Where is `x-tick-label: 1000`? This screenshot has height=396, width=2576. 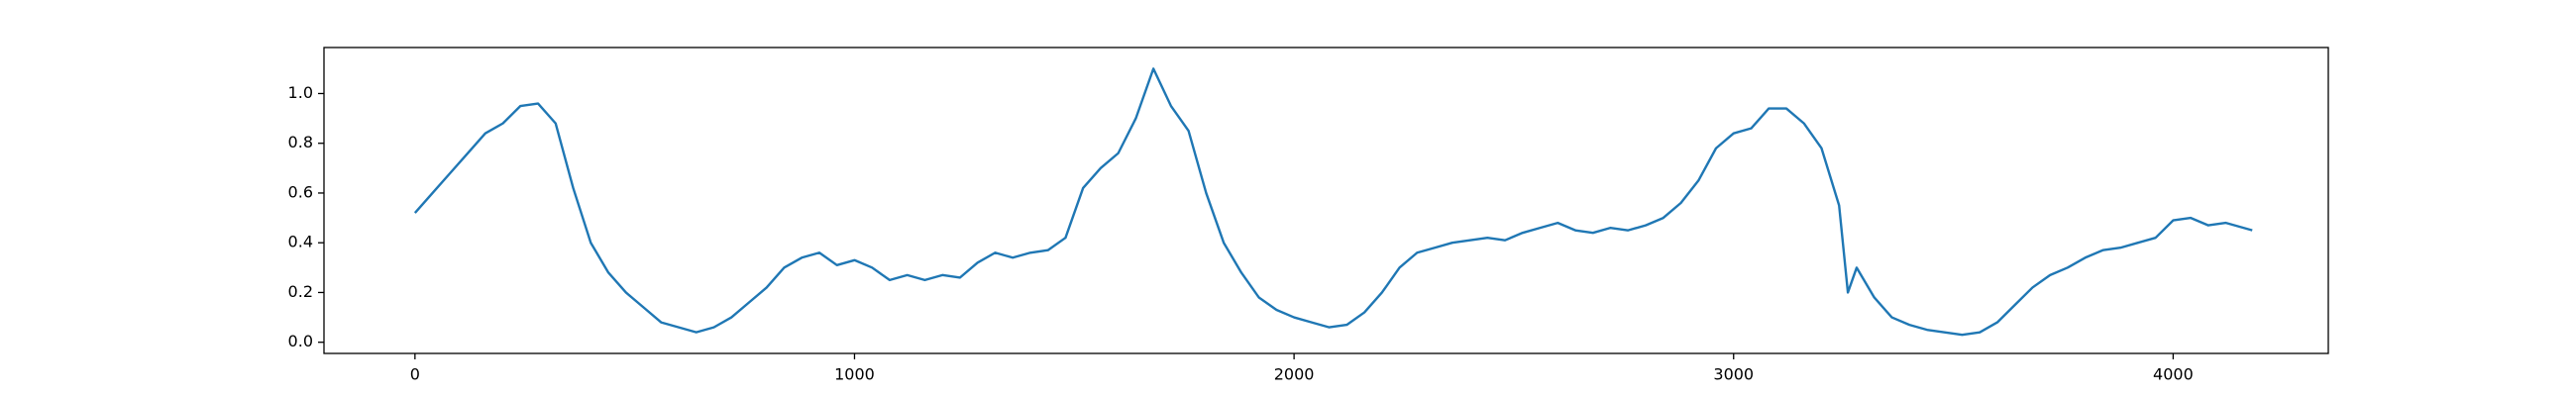 x-tick-label: 1000 is located at coordinates (854, 374).